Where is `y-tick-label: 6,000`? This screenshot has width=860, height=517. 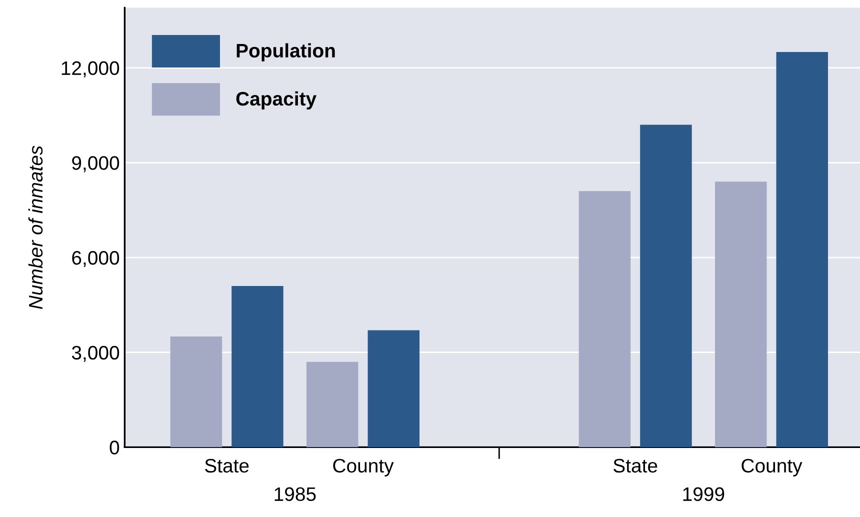 y-tick-label: 6,000 is located at coordinates (96, 259).